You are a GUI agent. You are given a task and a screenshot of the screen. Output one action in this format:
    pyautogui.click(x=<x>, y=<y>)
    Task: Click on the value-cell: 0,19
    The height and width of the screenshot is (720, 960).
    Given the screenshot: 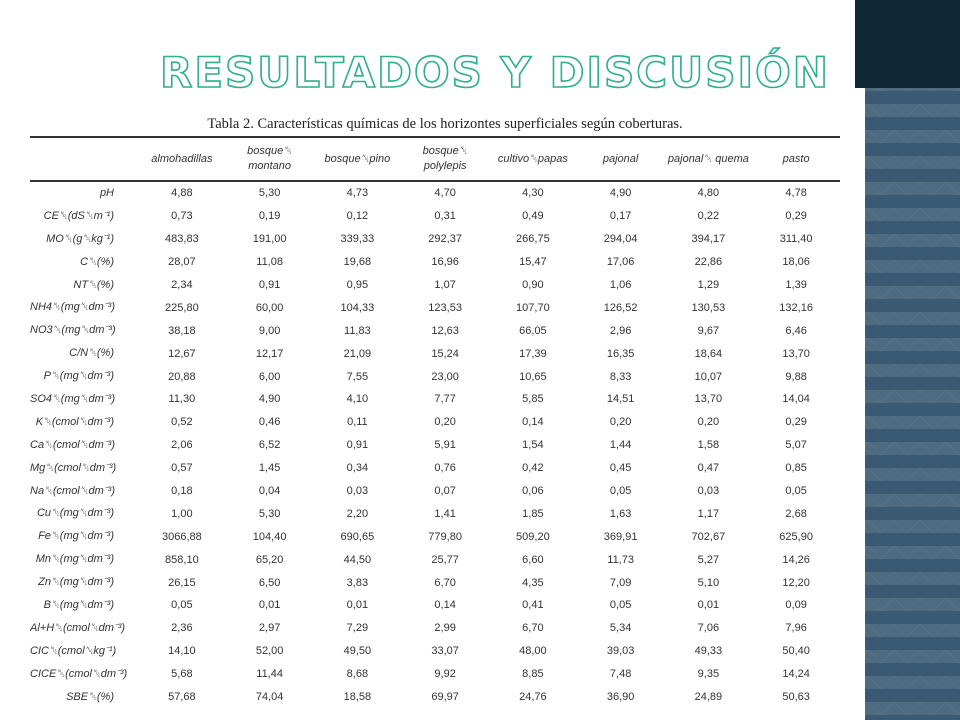 What is the action you would take?
    pyautogui.click(x=269, y=216)
    